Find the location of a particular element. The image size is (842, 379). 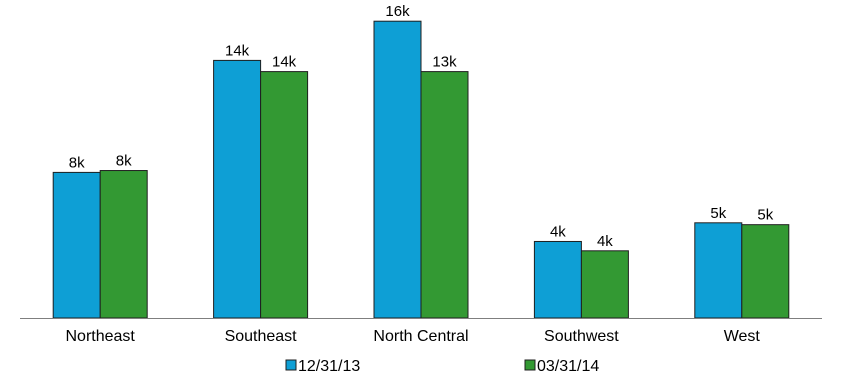

data-label-southeast-series-2: 14k is located at coordinates (284, 62).